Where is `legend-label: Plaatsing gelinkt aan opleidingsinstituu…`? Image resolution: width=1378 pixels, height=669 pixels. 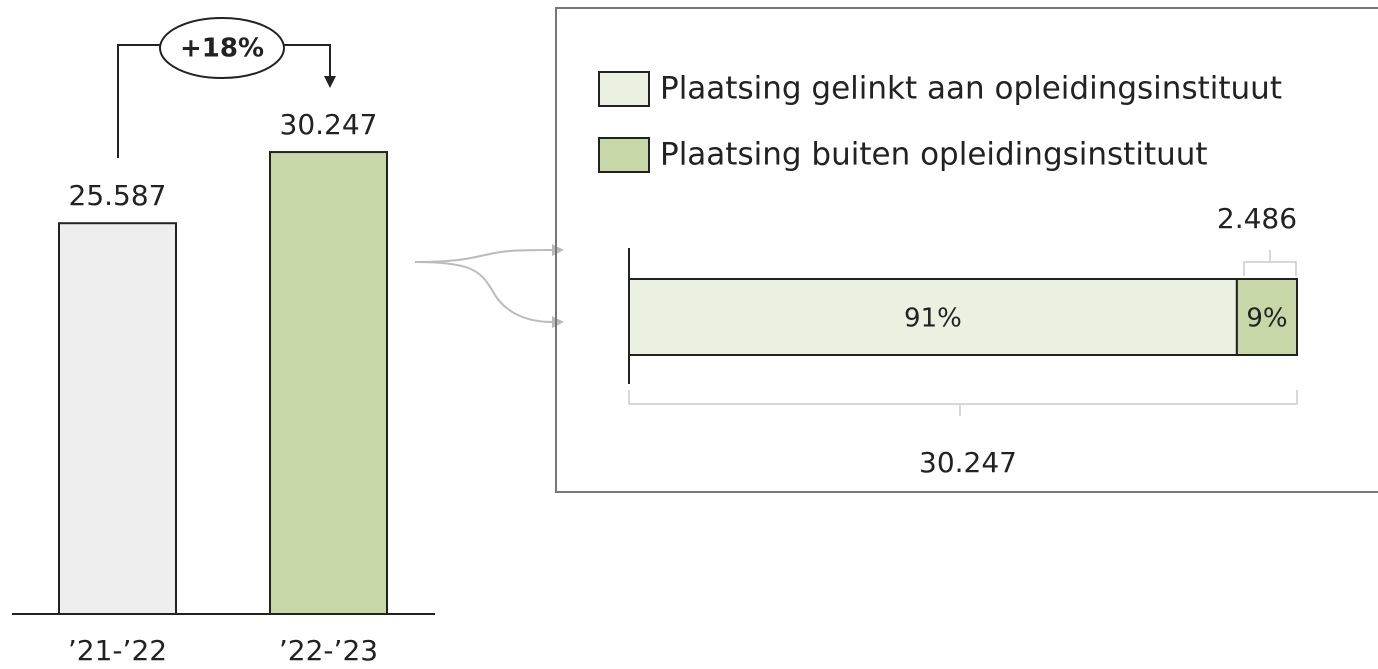
legend-label: Plaatsing gelinkt aan opleidingsinstituu… is located at coordinates (971, 89).